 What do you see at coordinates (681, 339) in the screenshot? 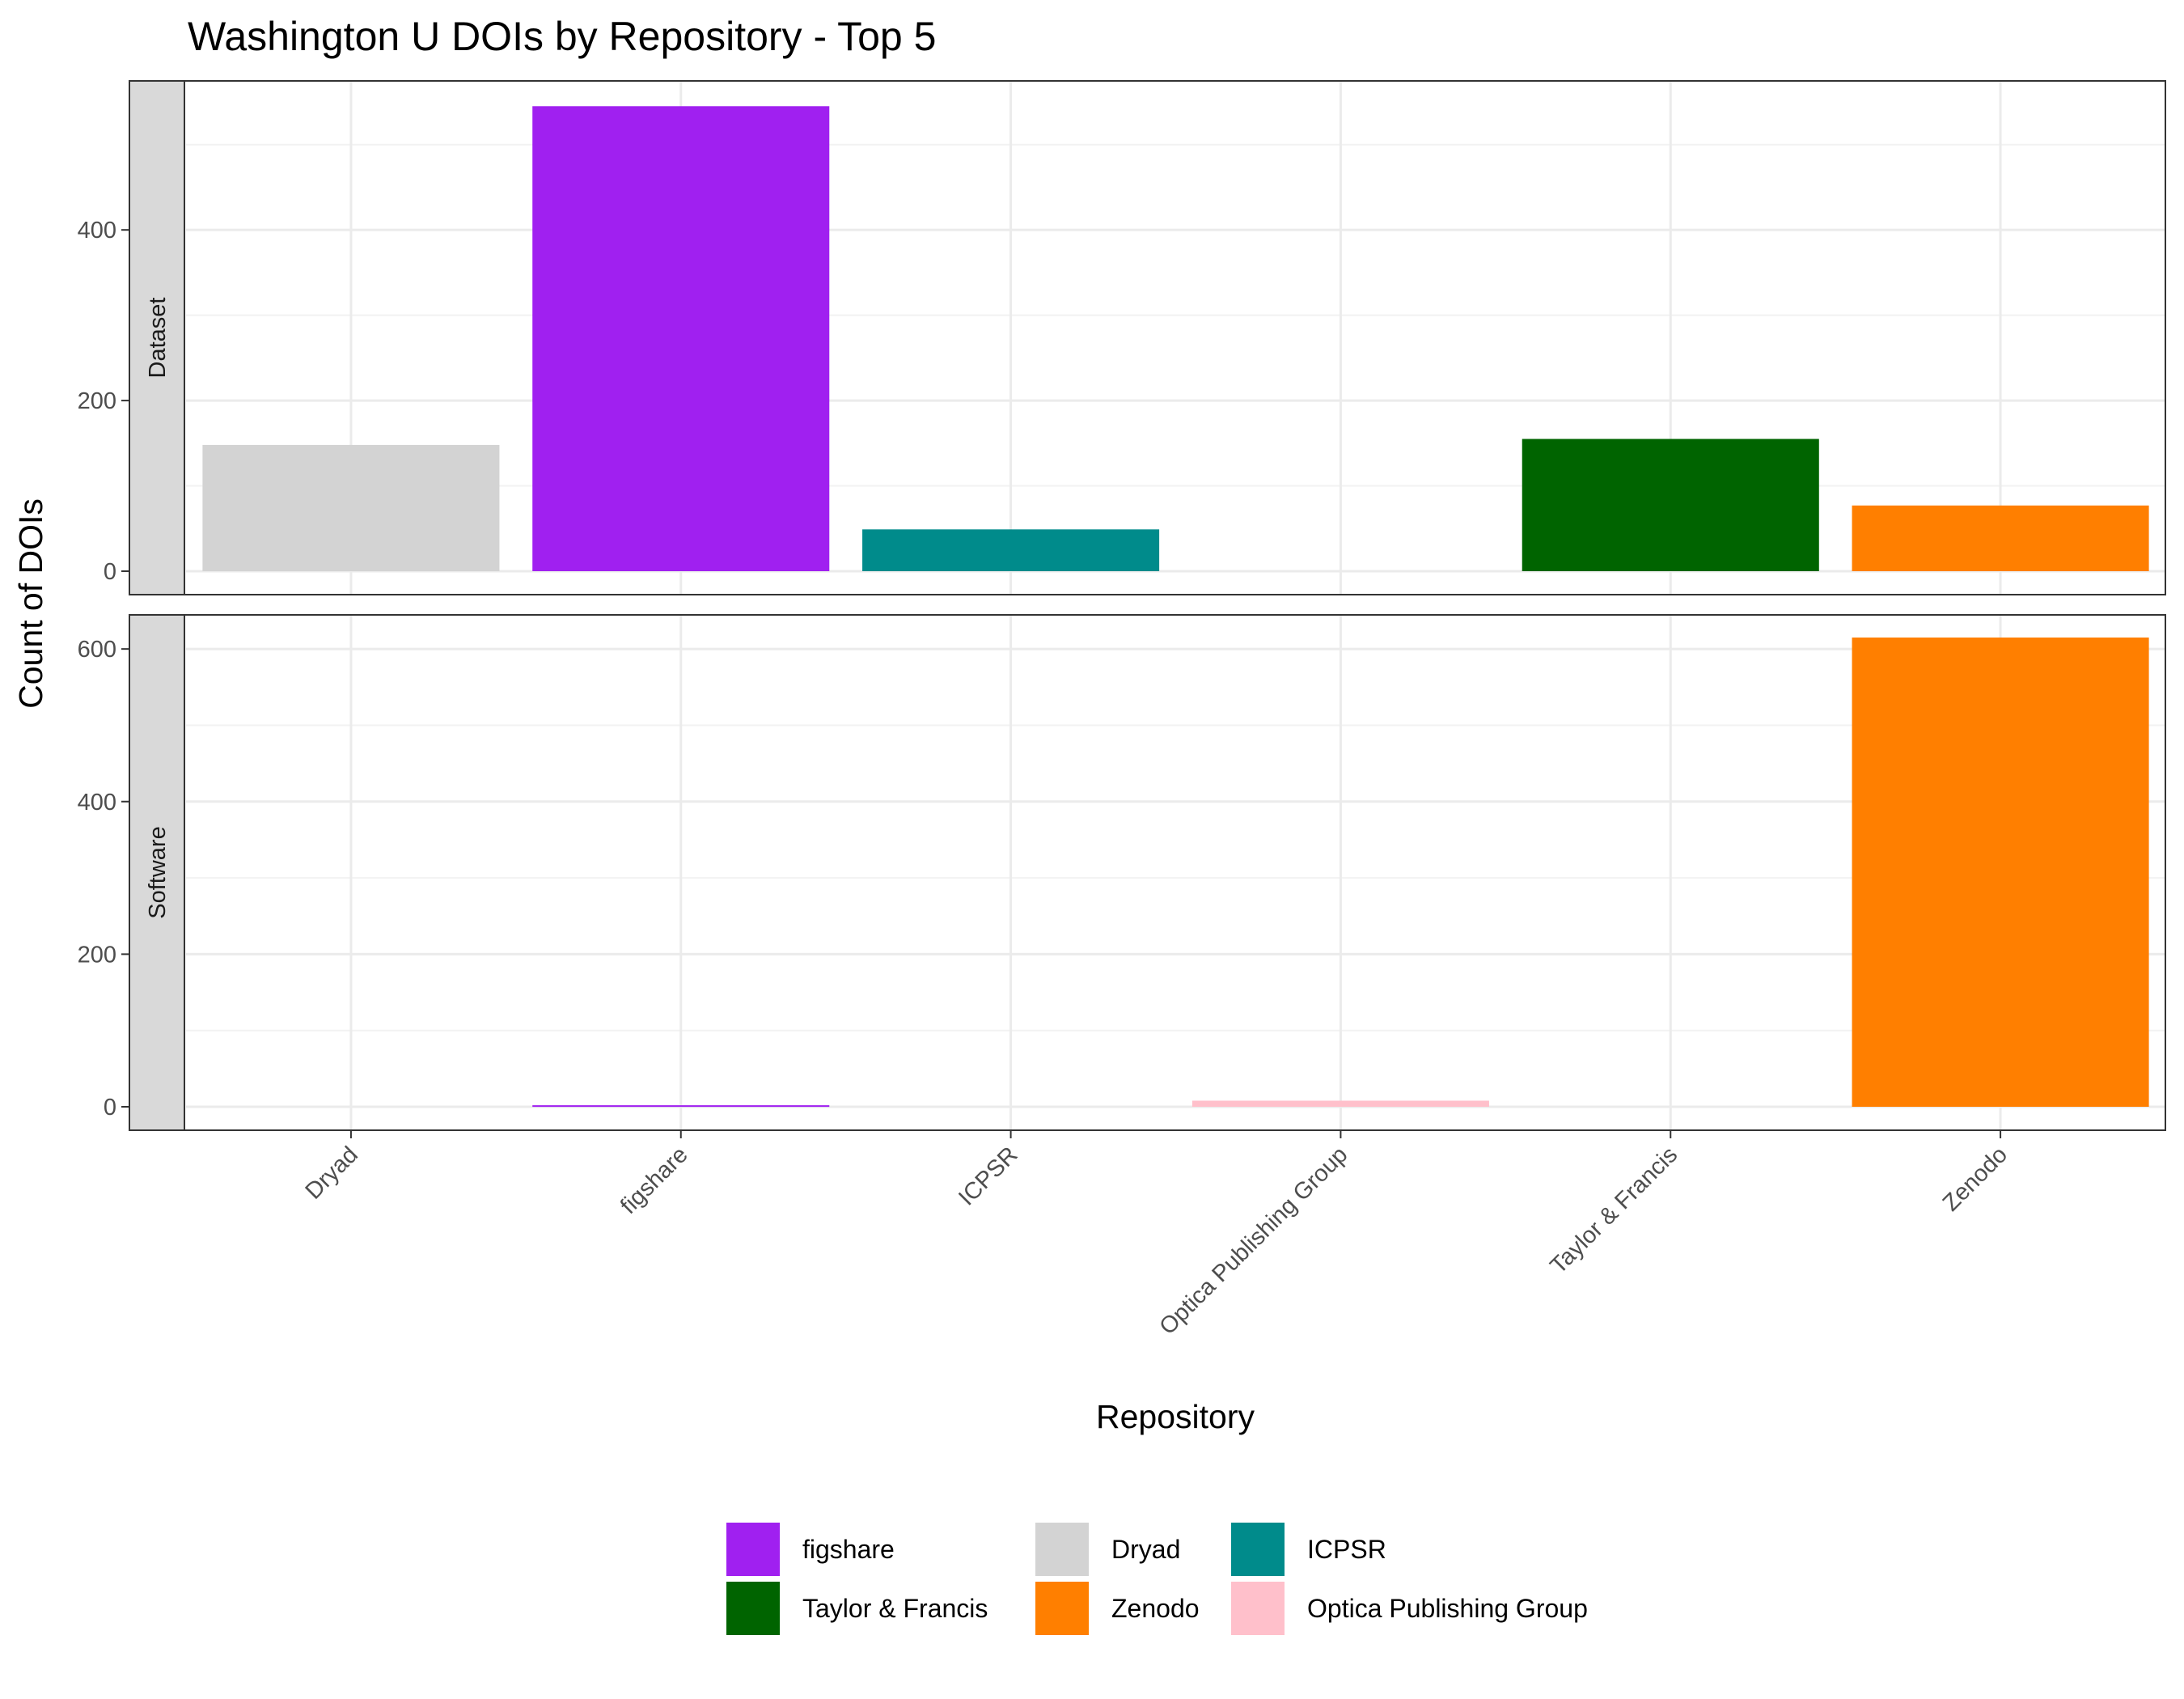
I see `bar-dataset-figshare` at bounding box center [681, 339].